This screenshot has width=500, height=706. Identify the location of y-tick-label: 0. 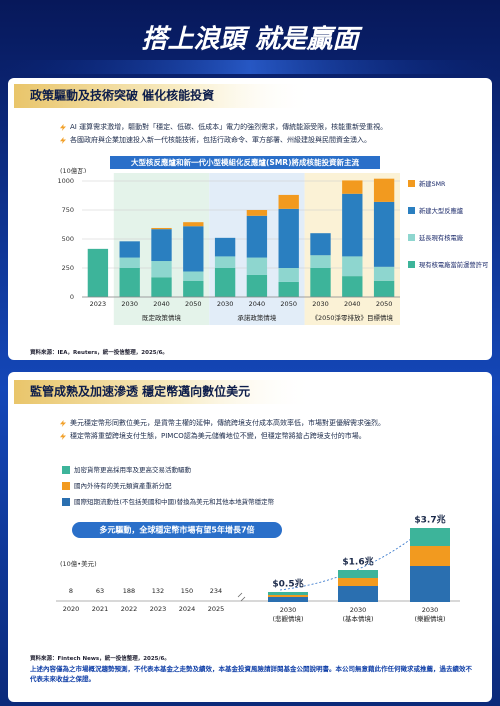
(72, 297).